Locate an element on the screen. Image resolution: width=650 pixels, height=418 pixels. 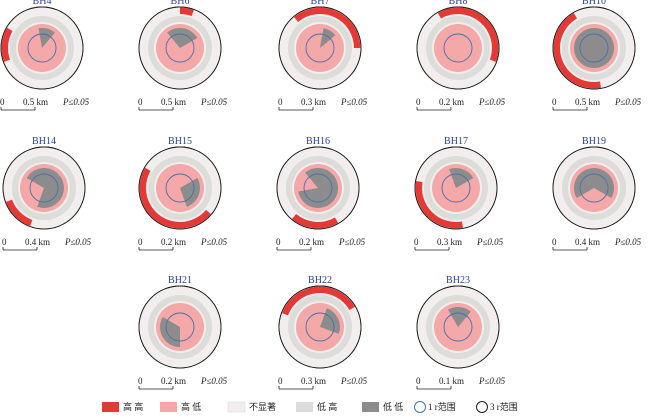
panel-bh19: BH19 0 0.4 km P≤0.05 is located at coordinates (597, 193).